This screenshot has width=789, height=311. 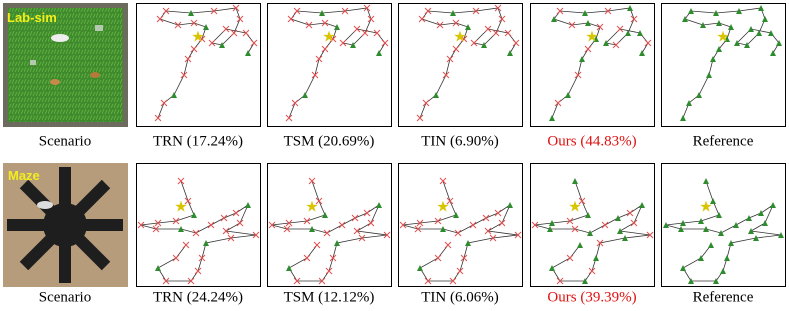 I want to click on caption: TSM (20.69%), so click(x=329, y=141).